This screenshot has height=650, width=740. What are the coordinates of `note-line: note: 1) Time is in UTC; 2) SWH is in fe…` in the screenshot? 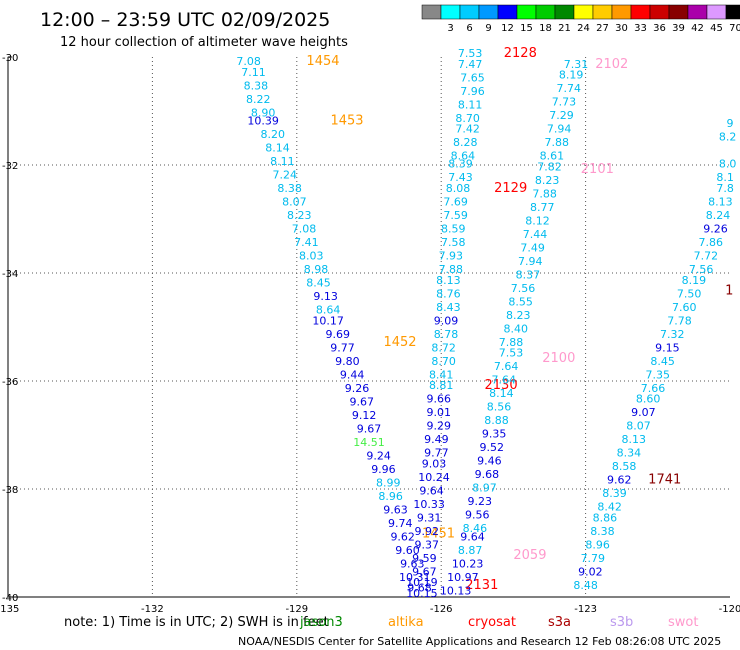 It's located at (381, 622).